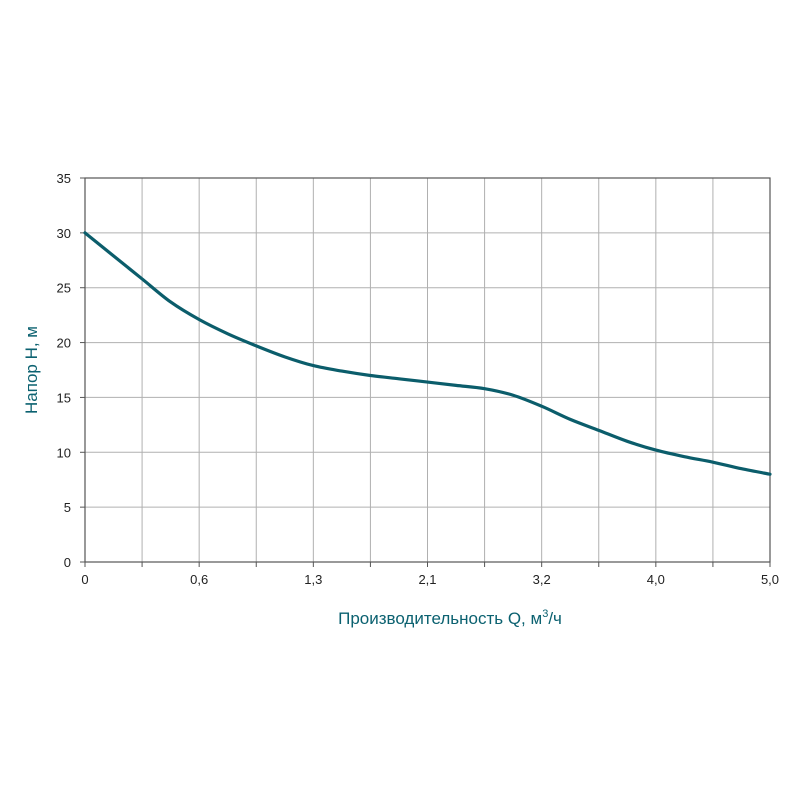  What do you see at coordinates (64, 178) in the screenshot?
I see `y-tick-label: 35` at bounding box center [64, 178].